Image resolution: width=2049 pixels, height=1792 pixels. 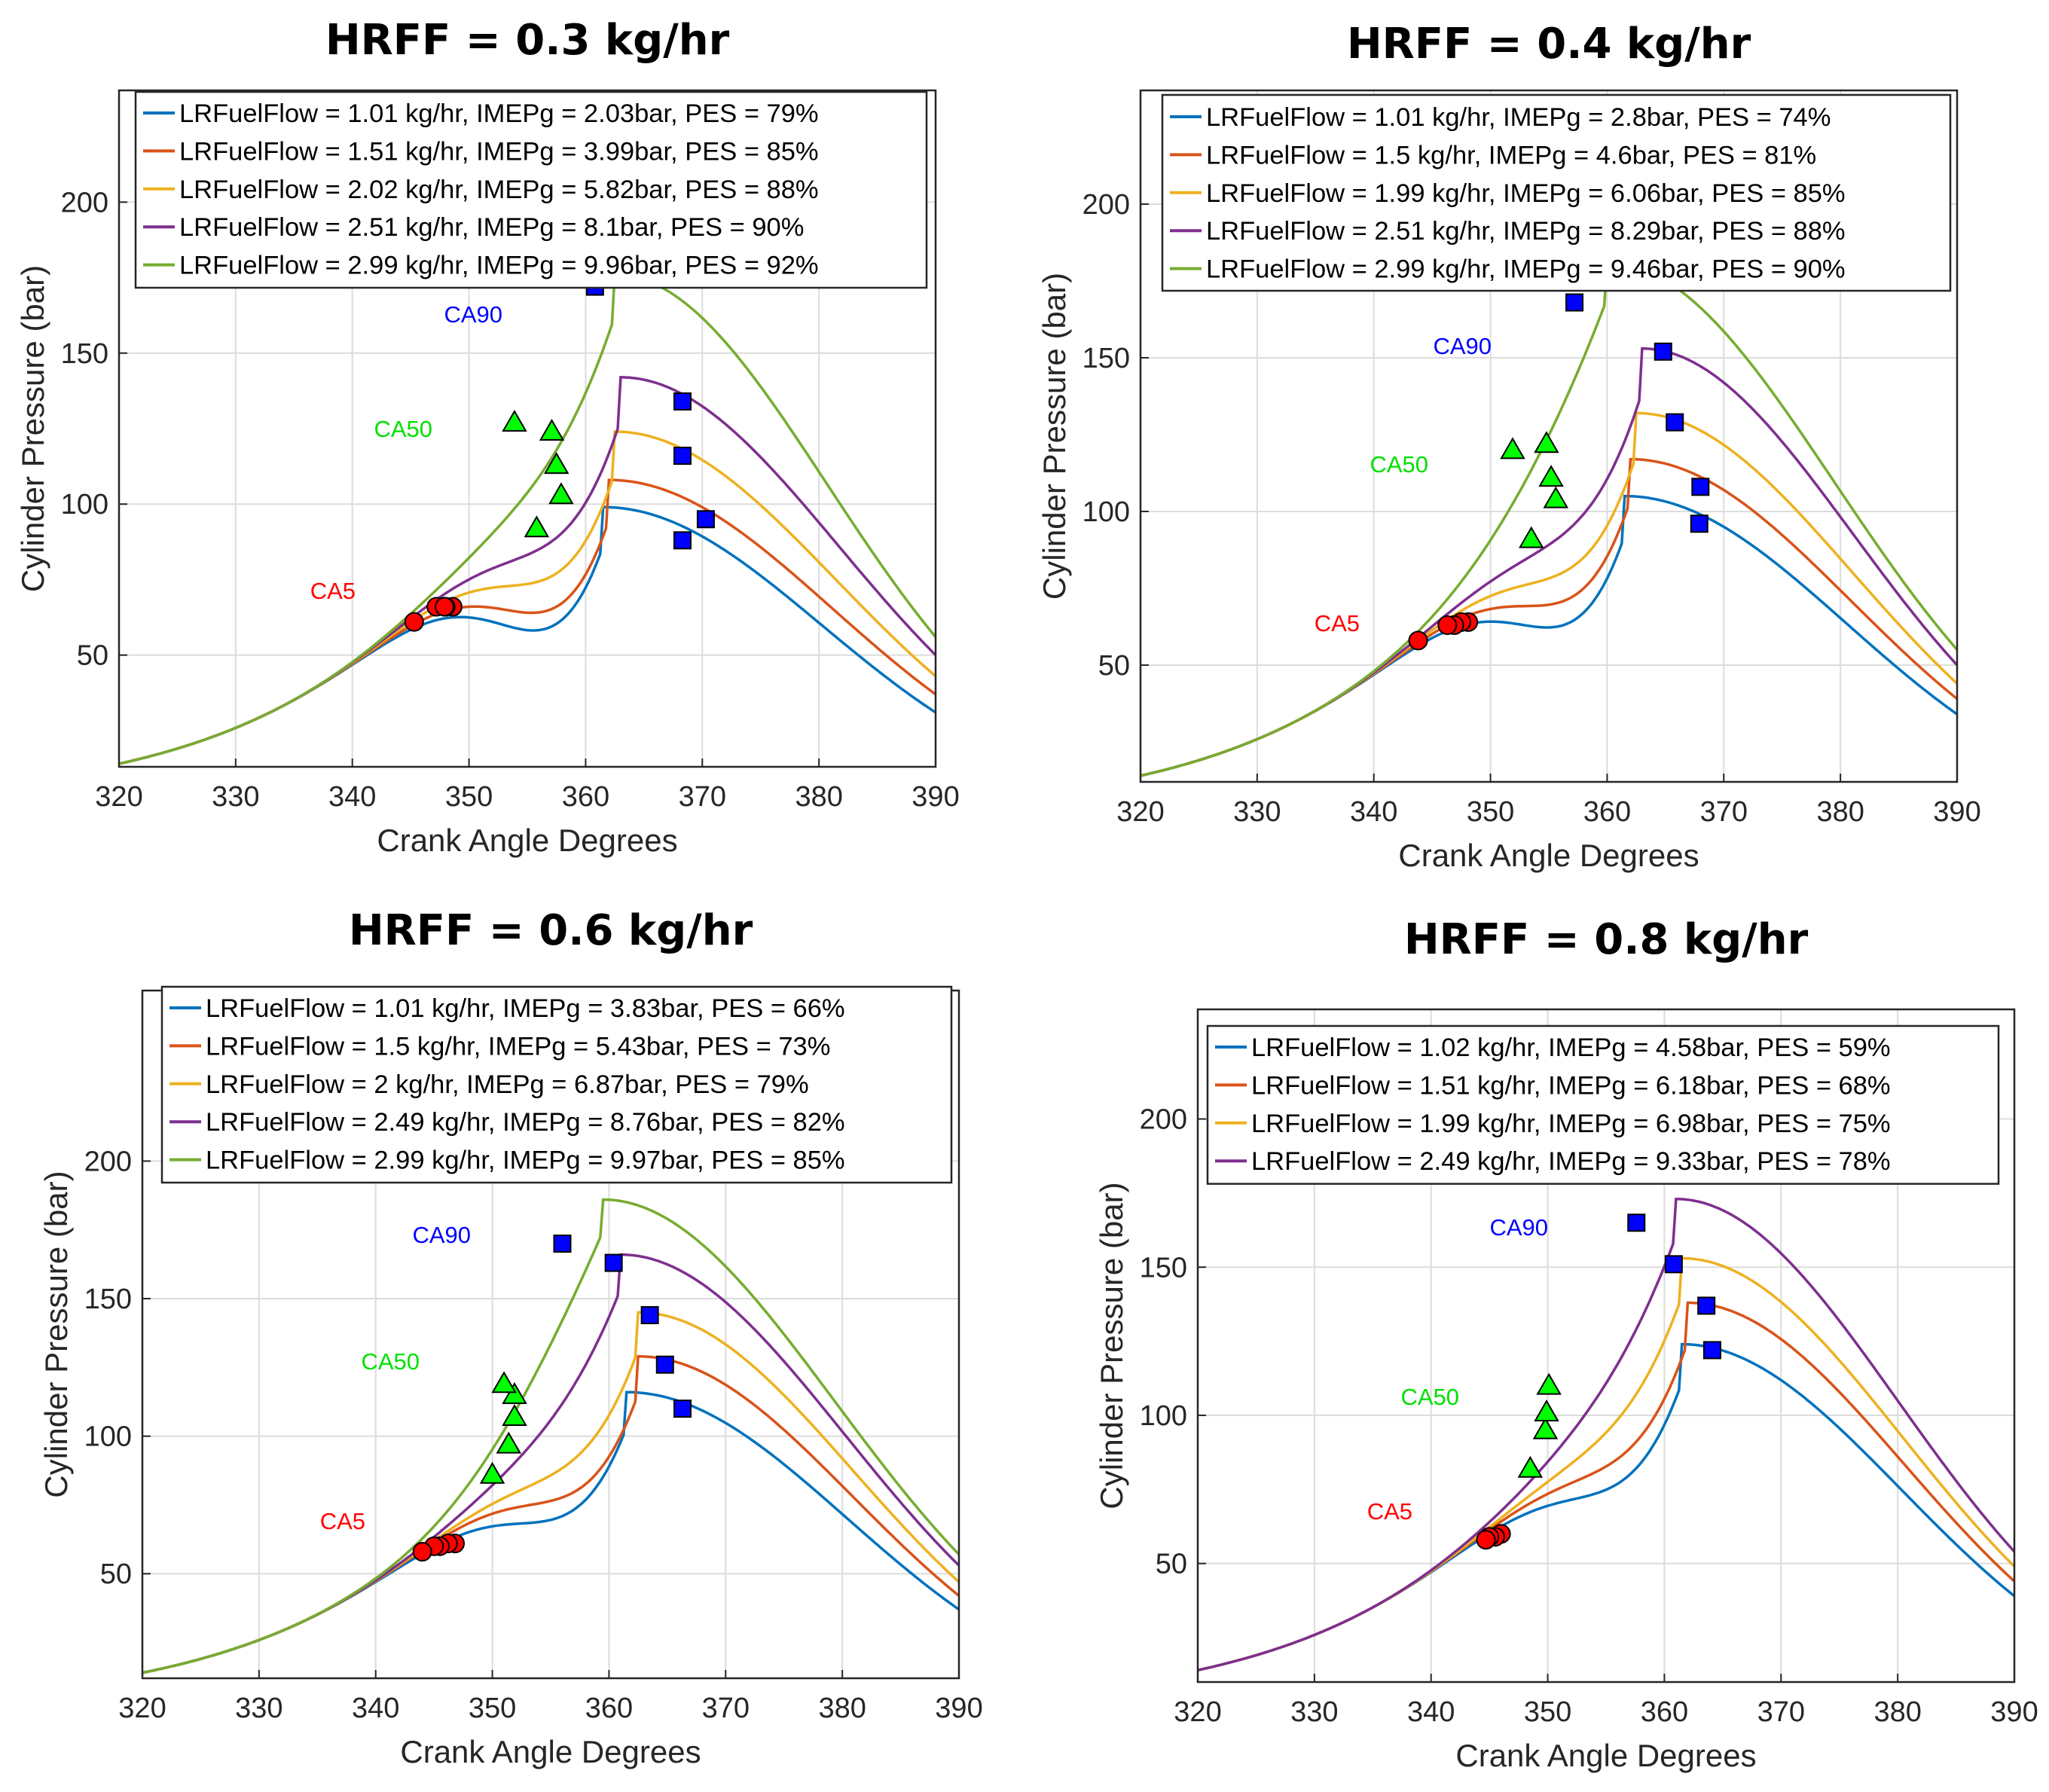 I want to click on x-tick-label: 360, so click(x=1607, y=812).